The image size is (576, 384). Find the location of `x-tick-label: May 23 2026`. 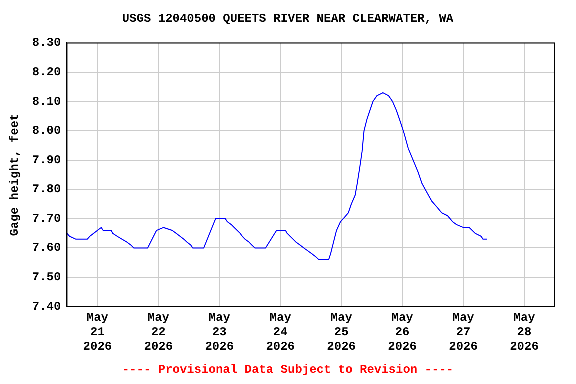

x-tick-label: May 23 2026 is located at coordinates (219, 332).